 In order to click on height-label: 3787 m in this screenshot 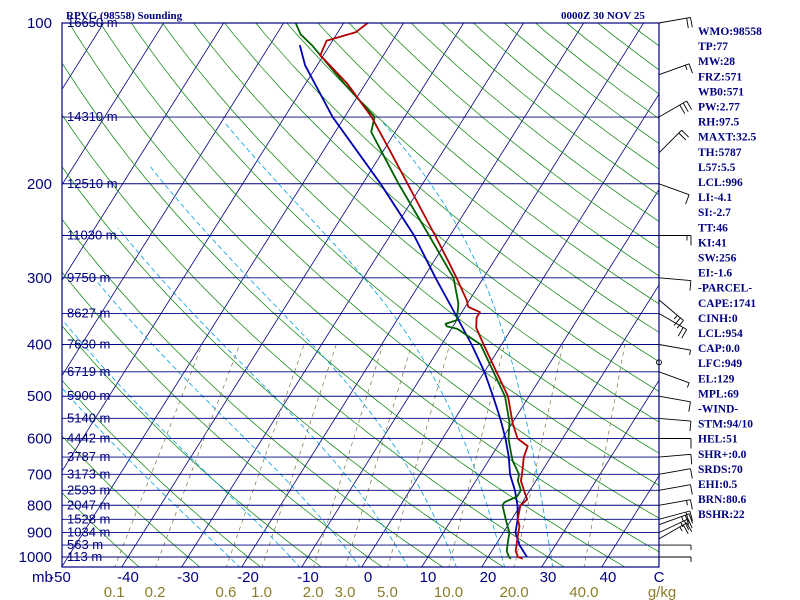, I will do `click(88, 456)`.